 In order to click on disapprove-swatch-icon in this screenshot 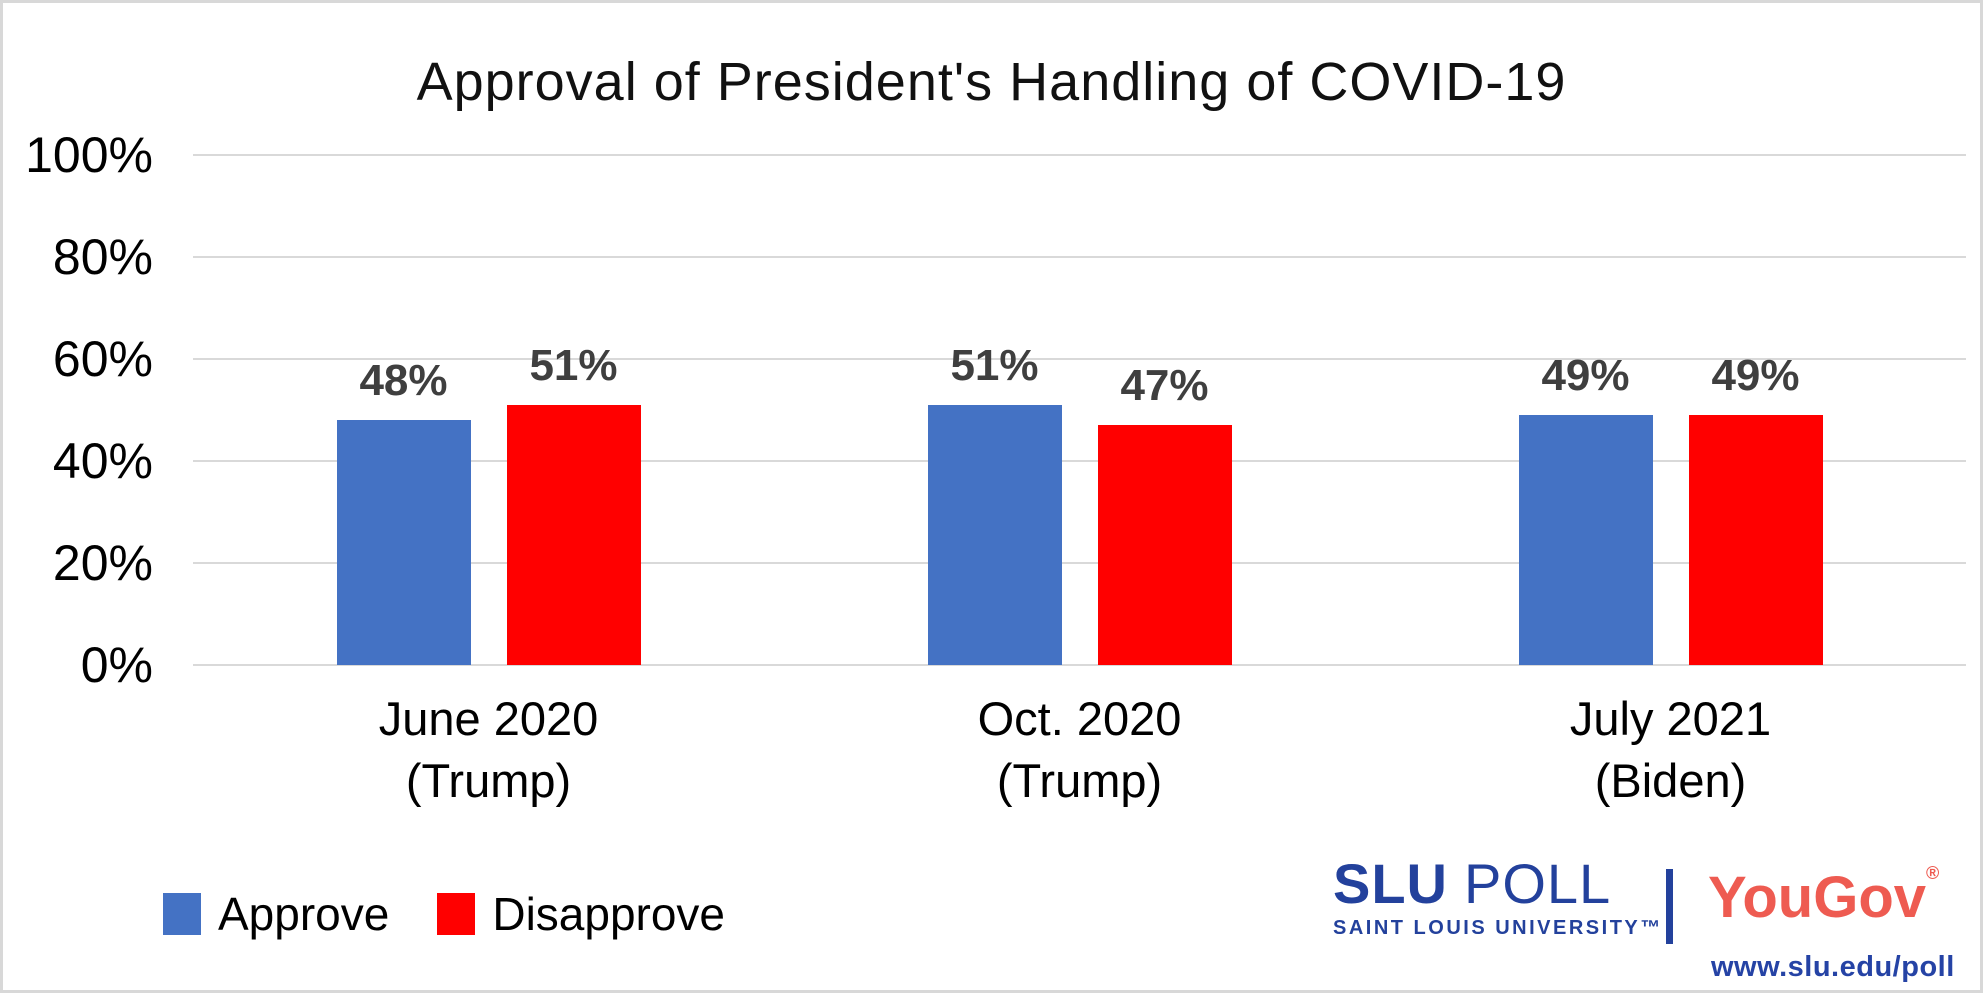, I will do `click(456, 914)`.